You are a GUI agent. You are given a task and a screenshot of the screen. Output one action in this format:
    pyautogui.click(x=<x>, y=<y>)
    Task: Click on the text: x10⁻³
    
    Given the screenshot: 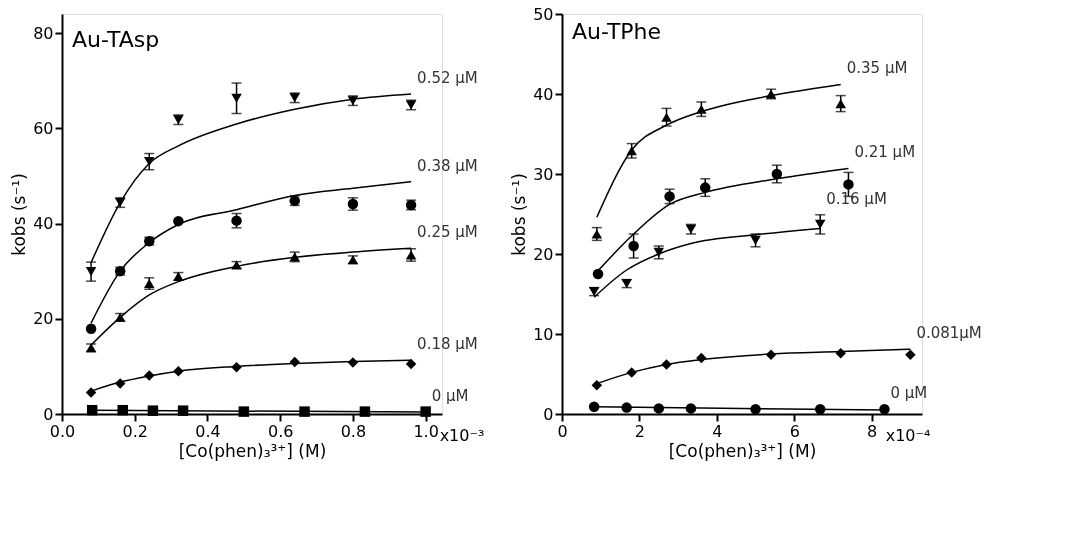 What is the action you would take?
    pyautogui.click(x=462, y=435)
    